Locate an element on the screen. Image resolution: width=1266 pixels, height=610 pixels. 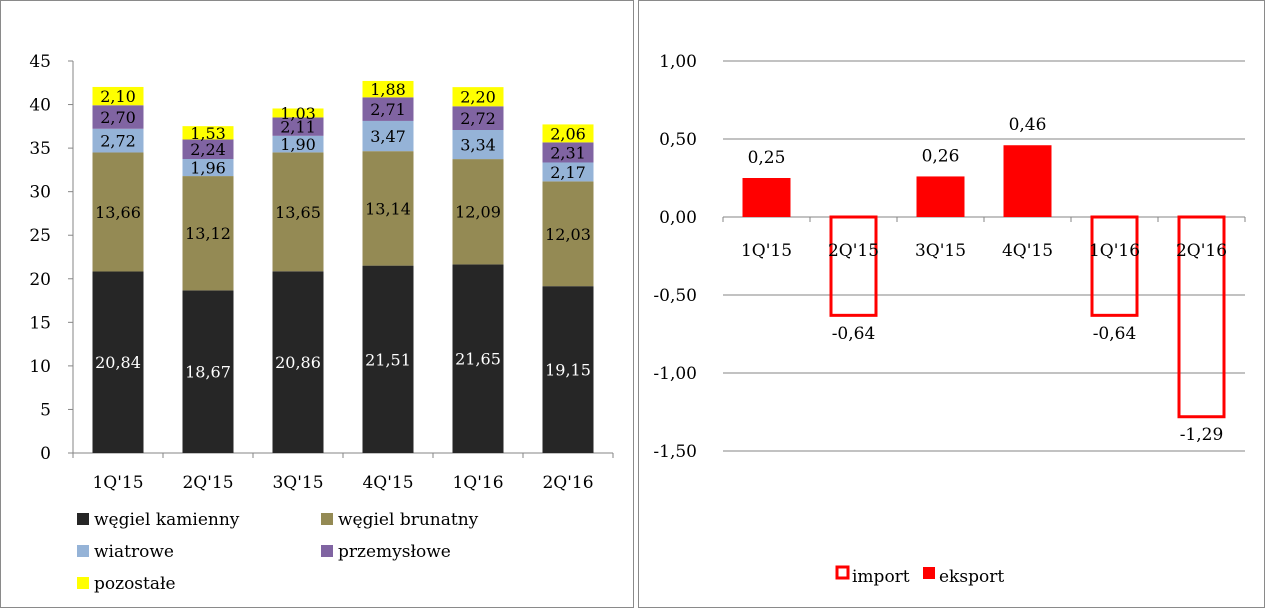
data-label: 1,96 is located at coordinates (208, 168).